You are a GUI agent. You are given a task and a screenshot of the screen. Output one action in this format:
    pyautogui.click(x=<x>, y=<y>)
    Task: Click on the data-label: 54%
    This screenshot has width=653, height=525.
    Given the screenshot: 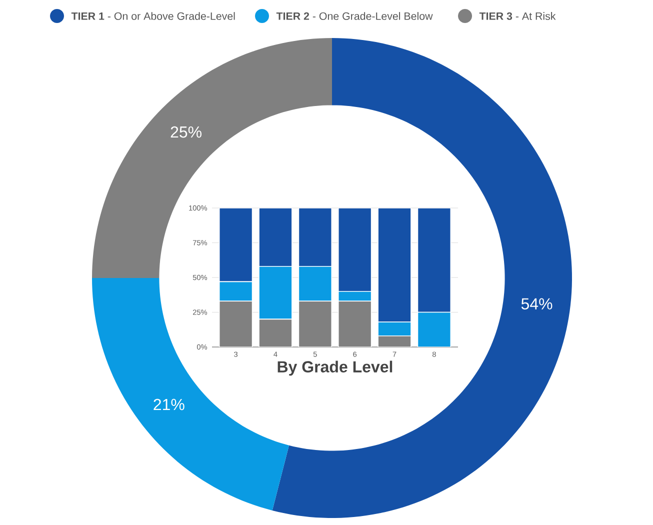 What is the action you would take?
    pyautogui.click(x=536, y=304)
    